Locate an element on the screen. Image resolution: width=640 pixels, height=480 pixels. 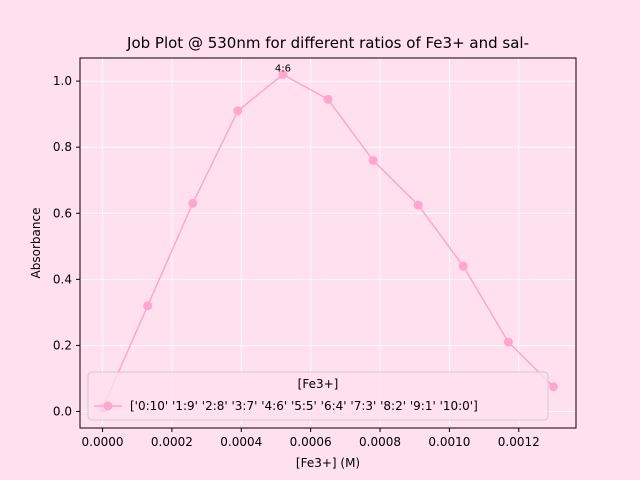
legend-marker-swatch is located at coordinates (108, 406).